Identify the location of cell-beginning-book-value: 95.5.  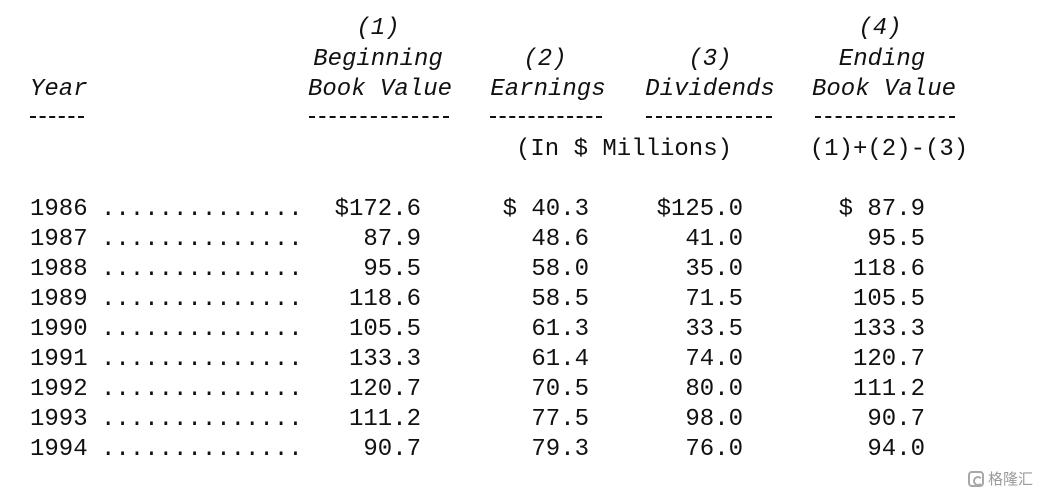
(392, 269).